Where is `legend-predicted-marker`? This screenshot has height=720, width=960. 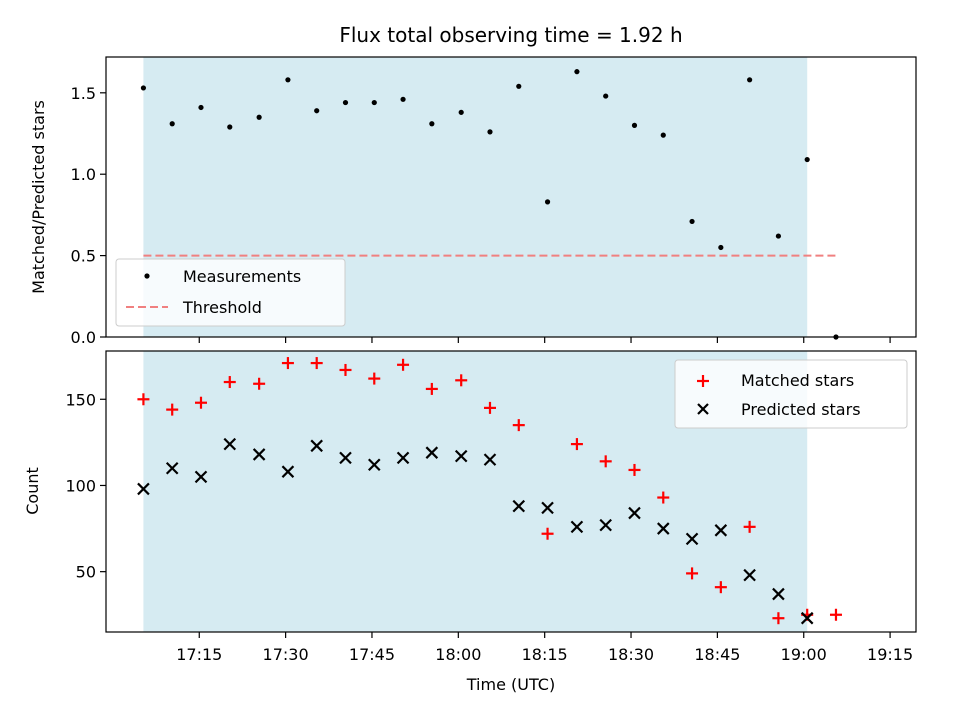 legend-predicted-marker is located at coordinates (703, 409).